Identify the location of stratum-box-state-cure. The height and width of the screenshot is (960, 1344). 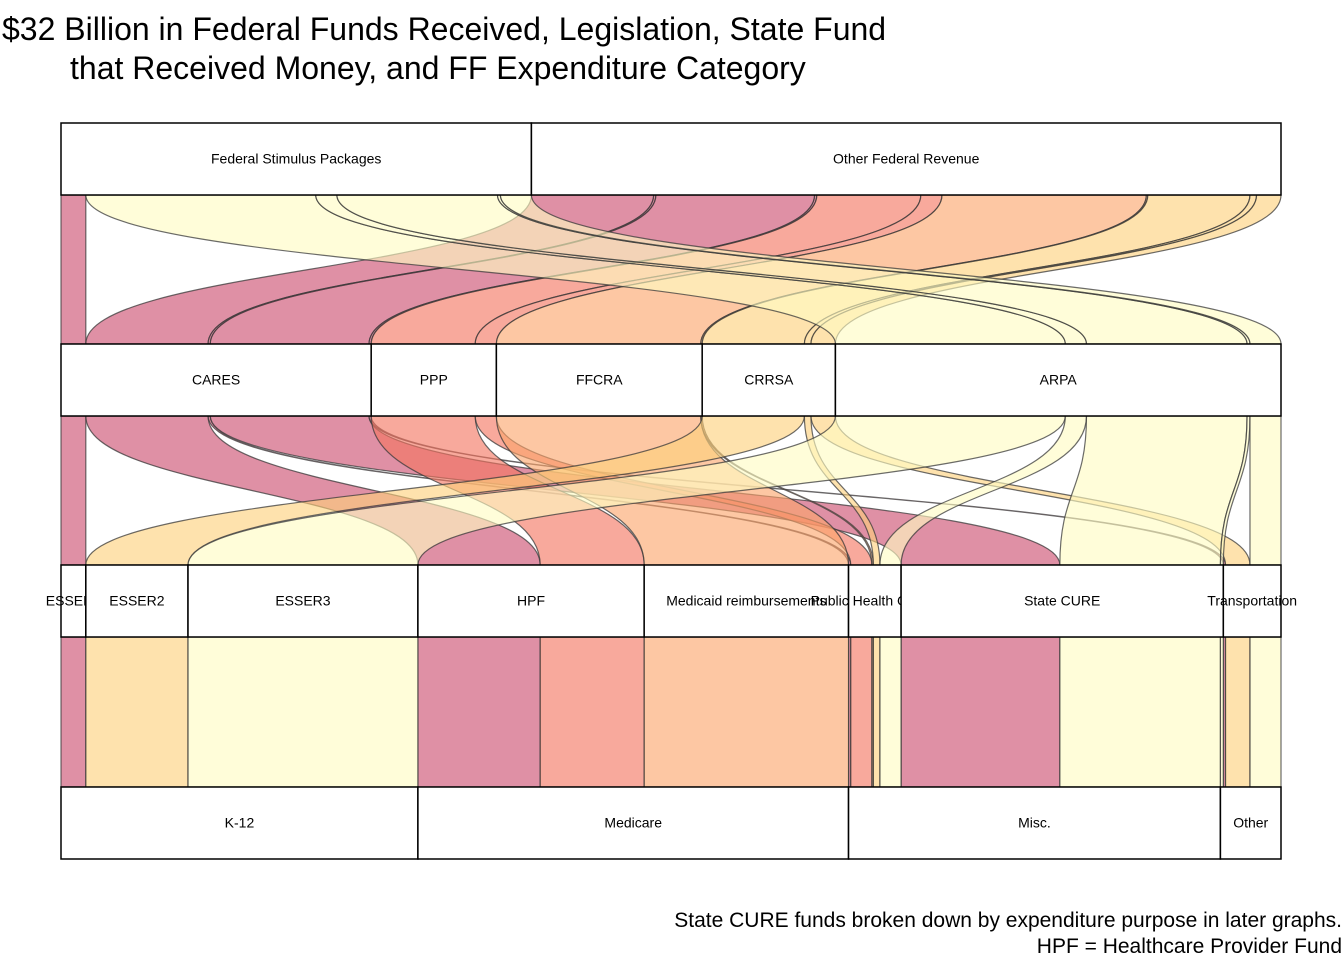
(1062, 601).